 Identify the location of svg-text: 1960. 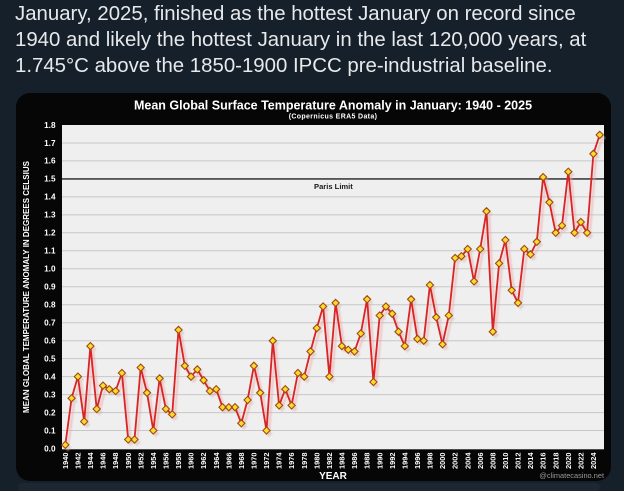
(191, 461).